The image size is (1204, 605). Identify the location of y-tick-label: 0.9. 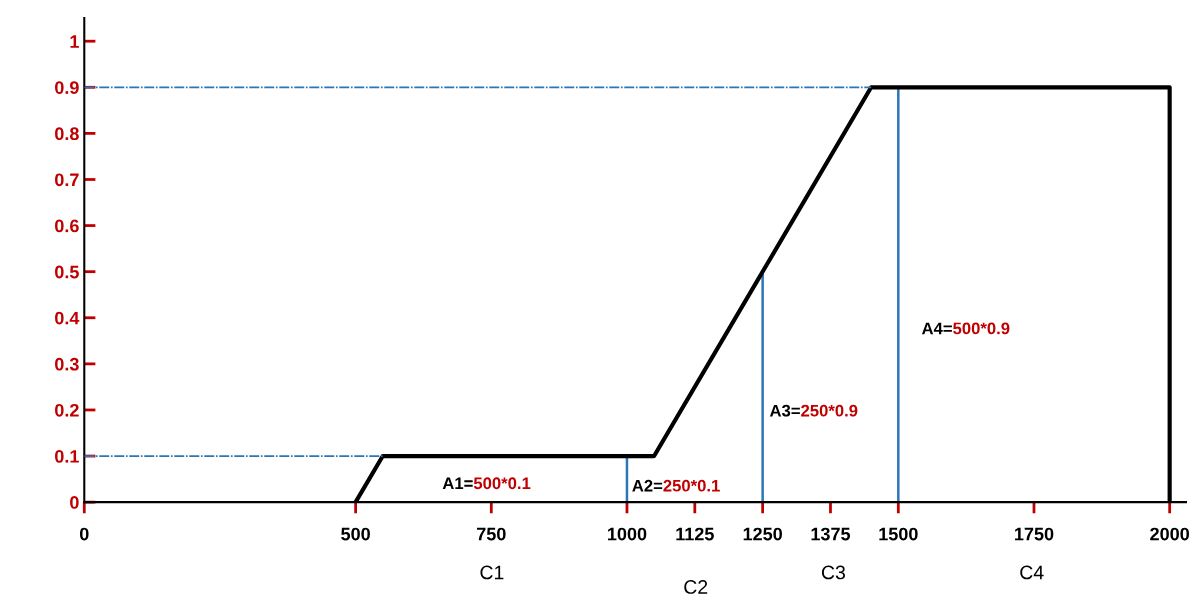
(67, 88).